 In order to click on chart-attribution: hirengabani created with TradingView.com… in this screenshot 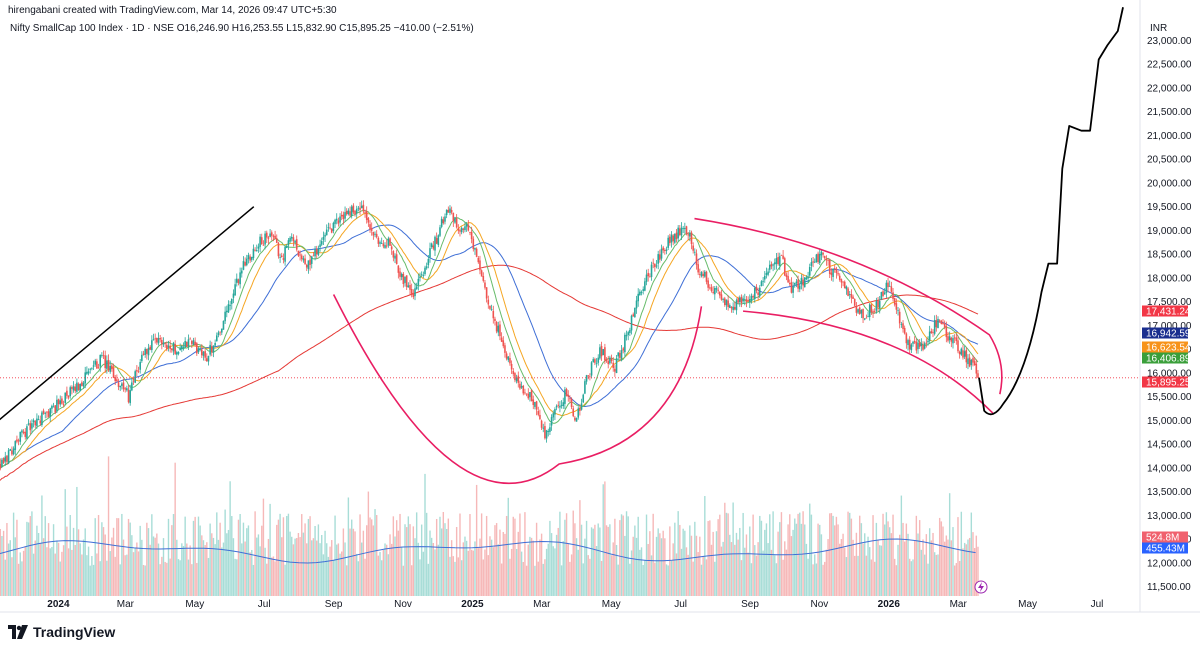, I will do `click(172, 10)`.